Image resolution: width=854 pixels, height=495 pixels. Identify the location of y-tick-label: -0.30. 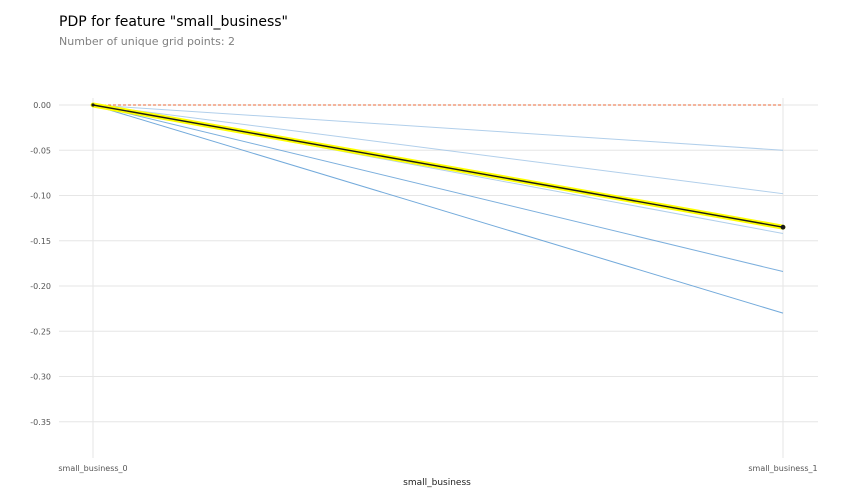
(40, 377).